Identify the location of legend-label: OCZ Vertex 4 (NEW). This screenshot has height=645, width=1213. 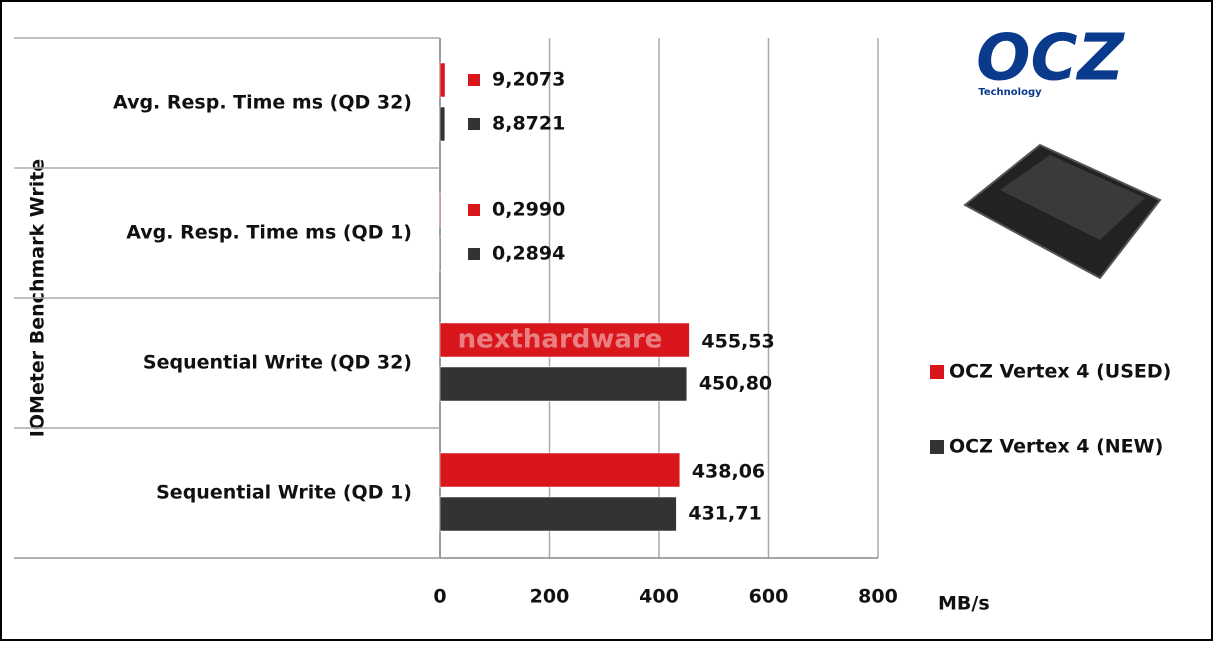
(1056, 447).